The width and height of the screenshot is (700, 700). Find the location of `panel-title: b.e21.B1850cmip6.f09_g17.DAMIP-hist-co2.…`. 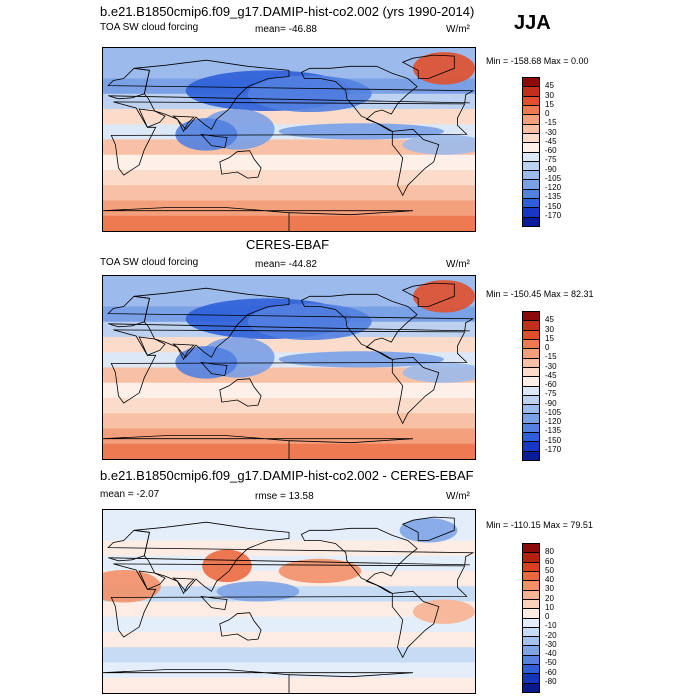

panel-title: b.e21.B1850cmip6.f09_g17.DAMIP-hist-co2.… is located at coordinates (287, 475).